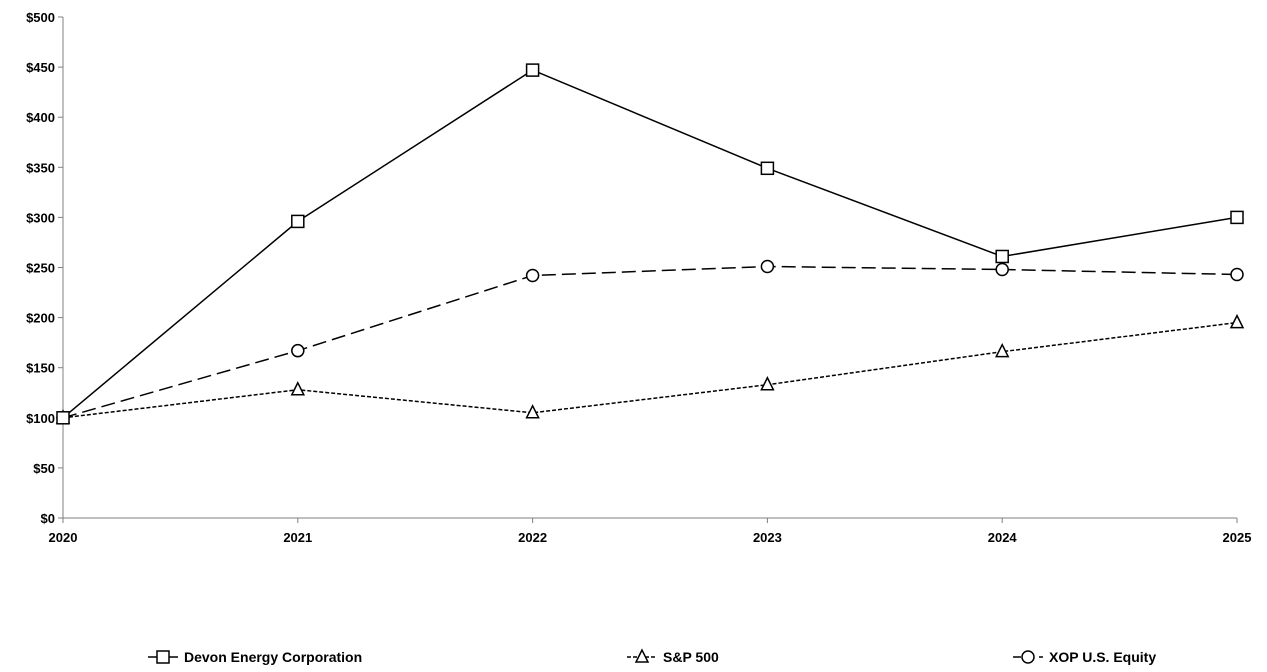  What do you see at coordinates (273, 657) in the screenshot?
I see `legend-label: Devon Energy Corporation` at bounding box center [273, 657].